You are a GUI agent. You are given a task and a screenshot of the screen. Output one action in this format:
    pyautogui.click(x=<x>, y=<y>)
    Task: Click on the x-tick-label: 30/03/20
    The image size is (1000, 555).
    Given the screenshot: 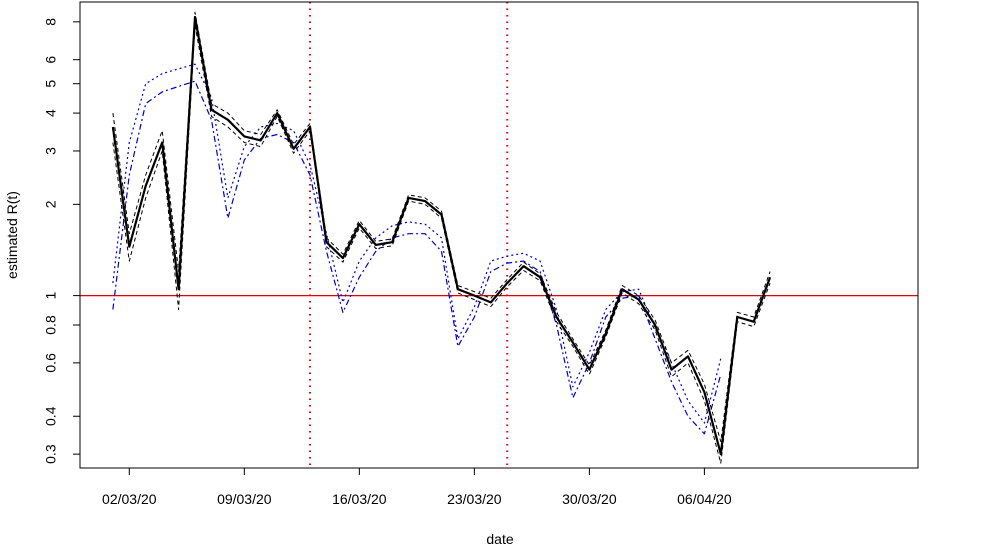 What is the action you would take?
    pyautogui.click(x=589, y=499)
    